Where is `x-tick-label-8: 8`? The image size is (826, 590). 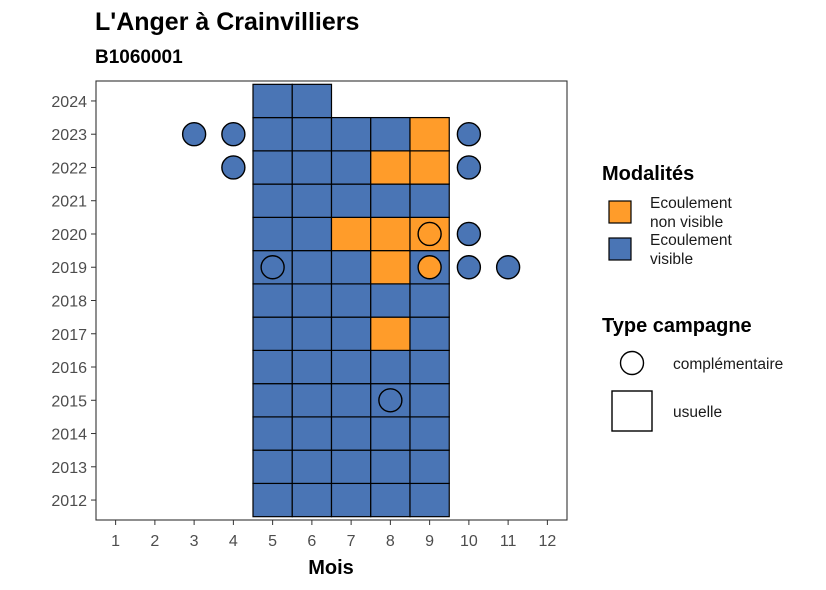
x-tick-label-8: 8 is located at coordinates (390, 541).